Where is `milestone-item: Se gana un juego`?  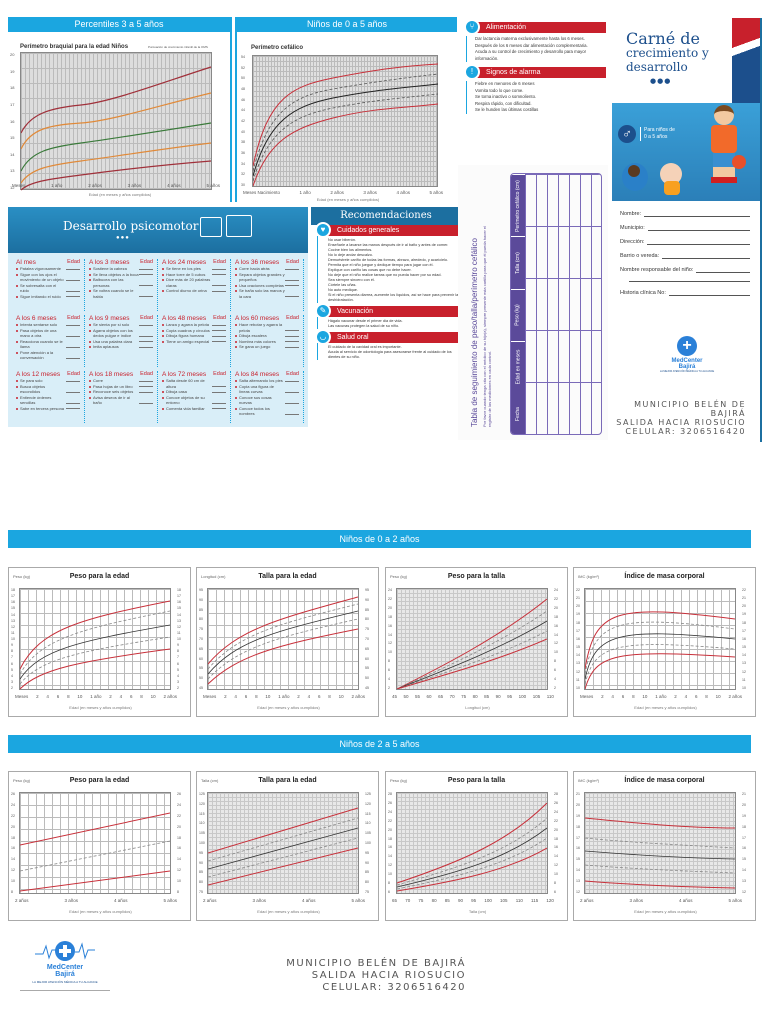 milestone-item: Se gana un juego is located at coordinates (267, 347).